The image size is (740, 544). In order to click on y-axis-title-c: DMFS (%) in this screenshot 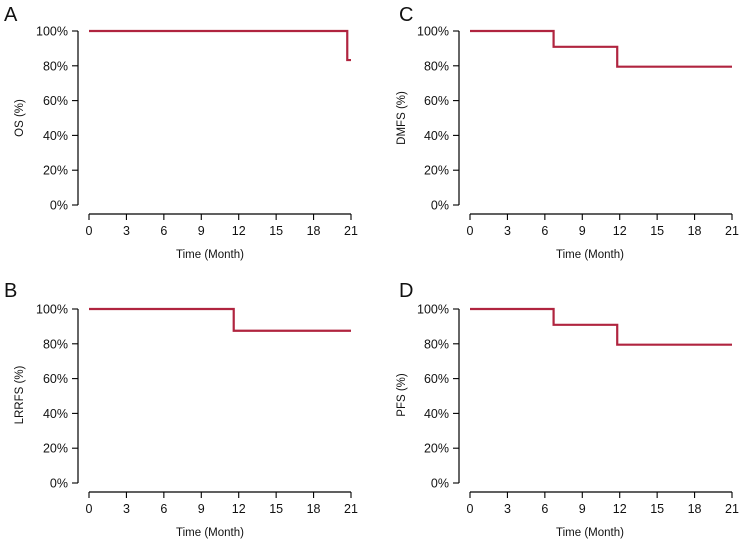, I will do `click(402, 118)`.